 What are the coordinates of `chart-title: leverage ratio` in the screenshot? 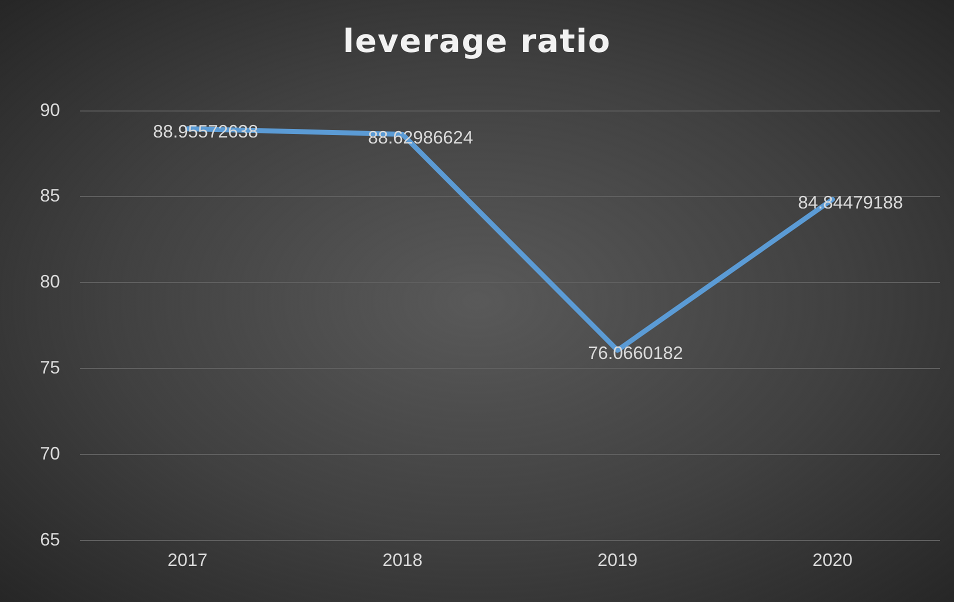 It's located at (477, 41).